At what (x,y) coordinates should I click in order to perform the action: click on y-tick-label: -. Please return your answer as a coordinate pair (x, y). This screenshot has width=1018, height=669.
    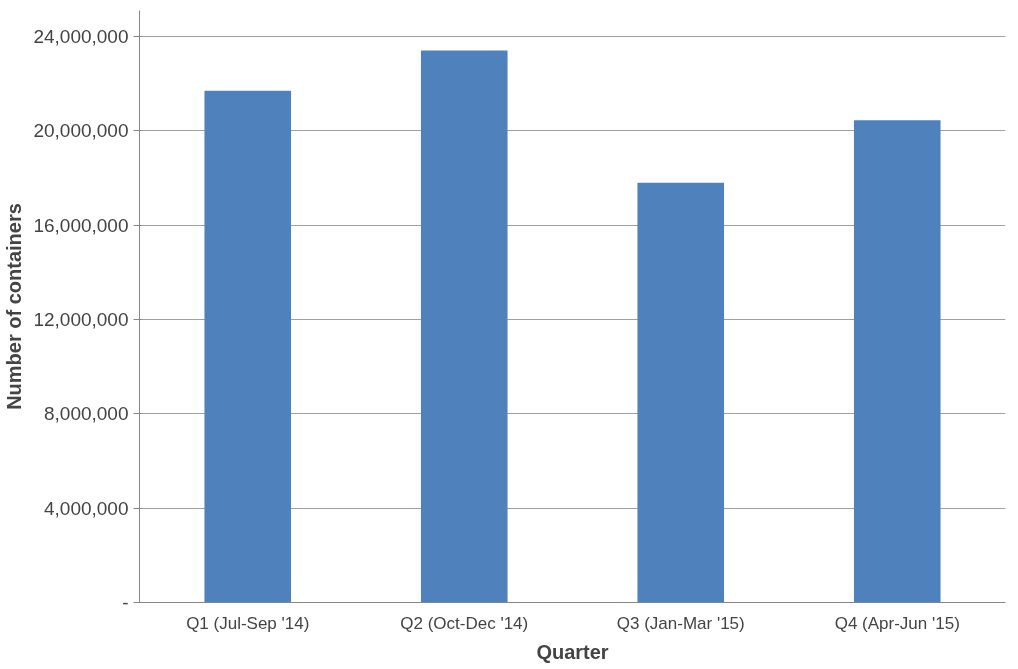
    Looking at the image, I should click on (125, 602).